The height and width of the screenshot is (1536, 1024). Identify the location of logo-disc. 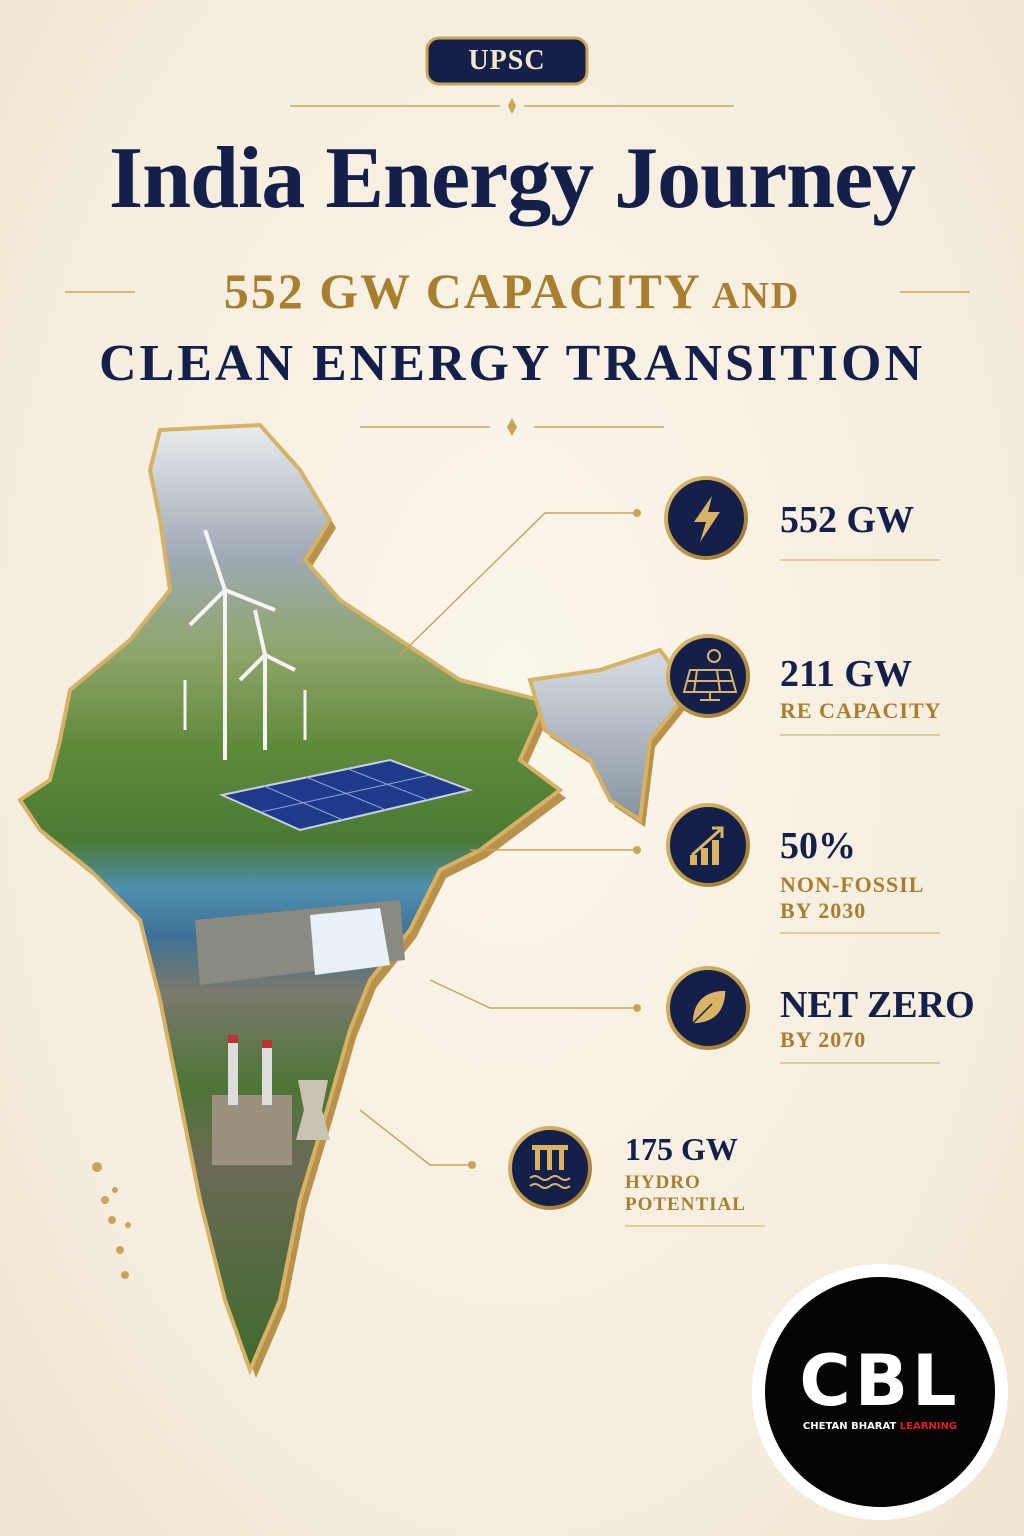
(880, 1392).